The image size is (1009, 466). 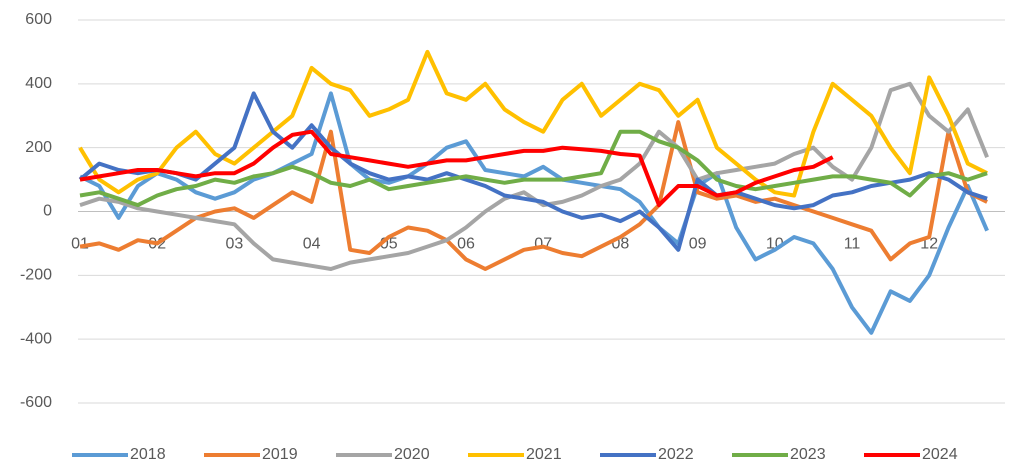 I want to click on legend-label: 2018, so click(x=148, y=454).